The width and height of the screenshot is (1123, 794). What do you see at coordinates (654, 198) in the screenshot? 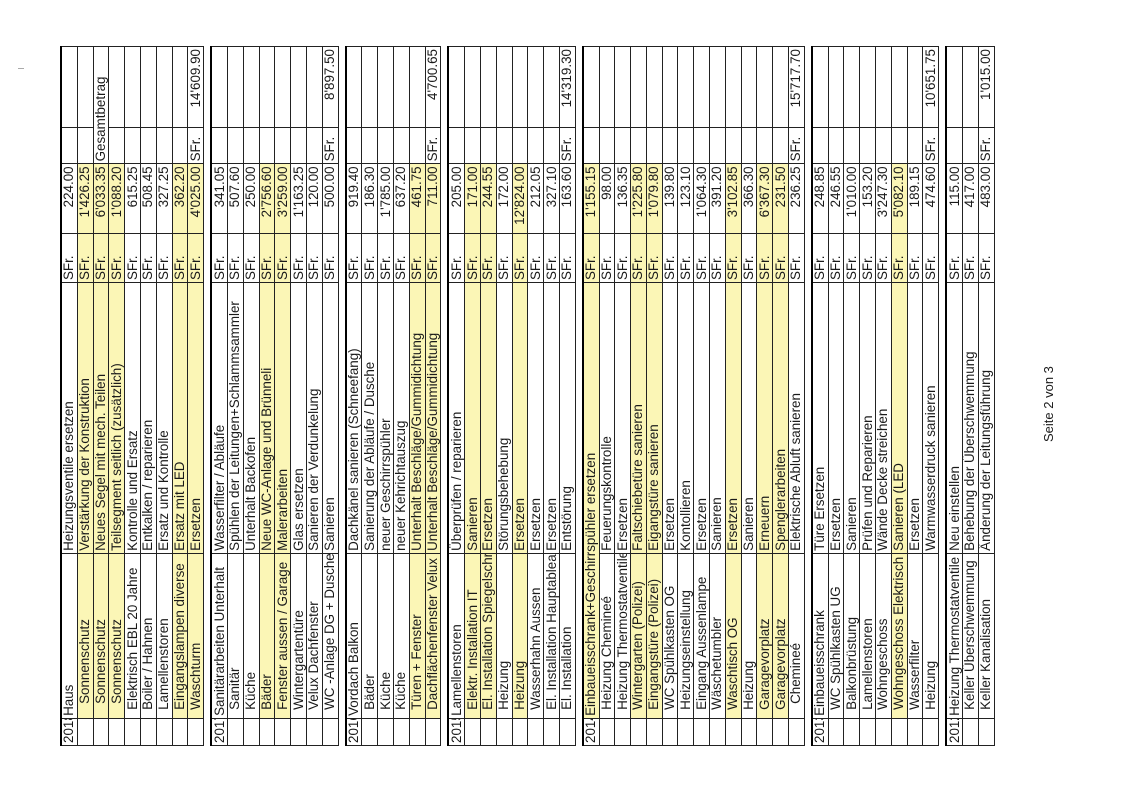
I see `amount-cell: 1'079.80` at bounding box center [654, 198].